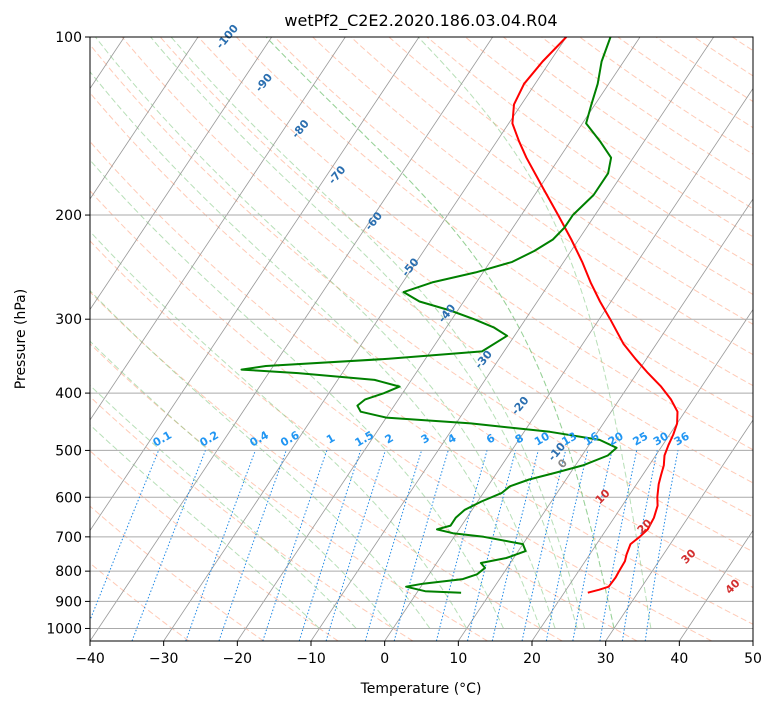 The width and height of the screenshot is (775, 708). Describe the element at coordinates (259, 438) in the screenshot. I see `mixing-ratio-label: 0.4` at that location.